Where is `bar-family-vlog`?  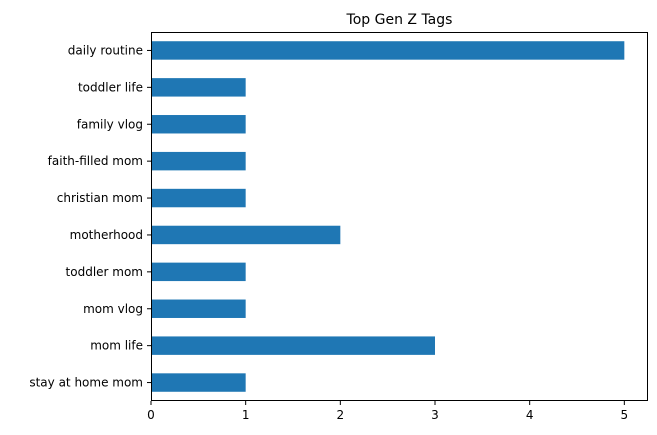
bar-family-vlog is located at coordinates (198, 124).